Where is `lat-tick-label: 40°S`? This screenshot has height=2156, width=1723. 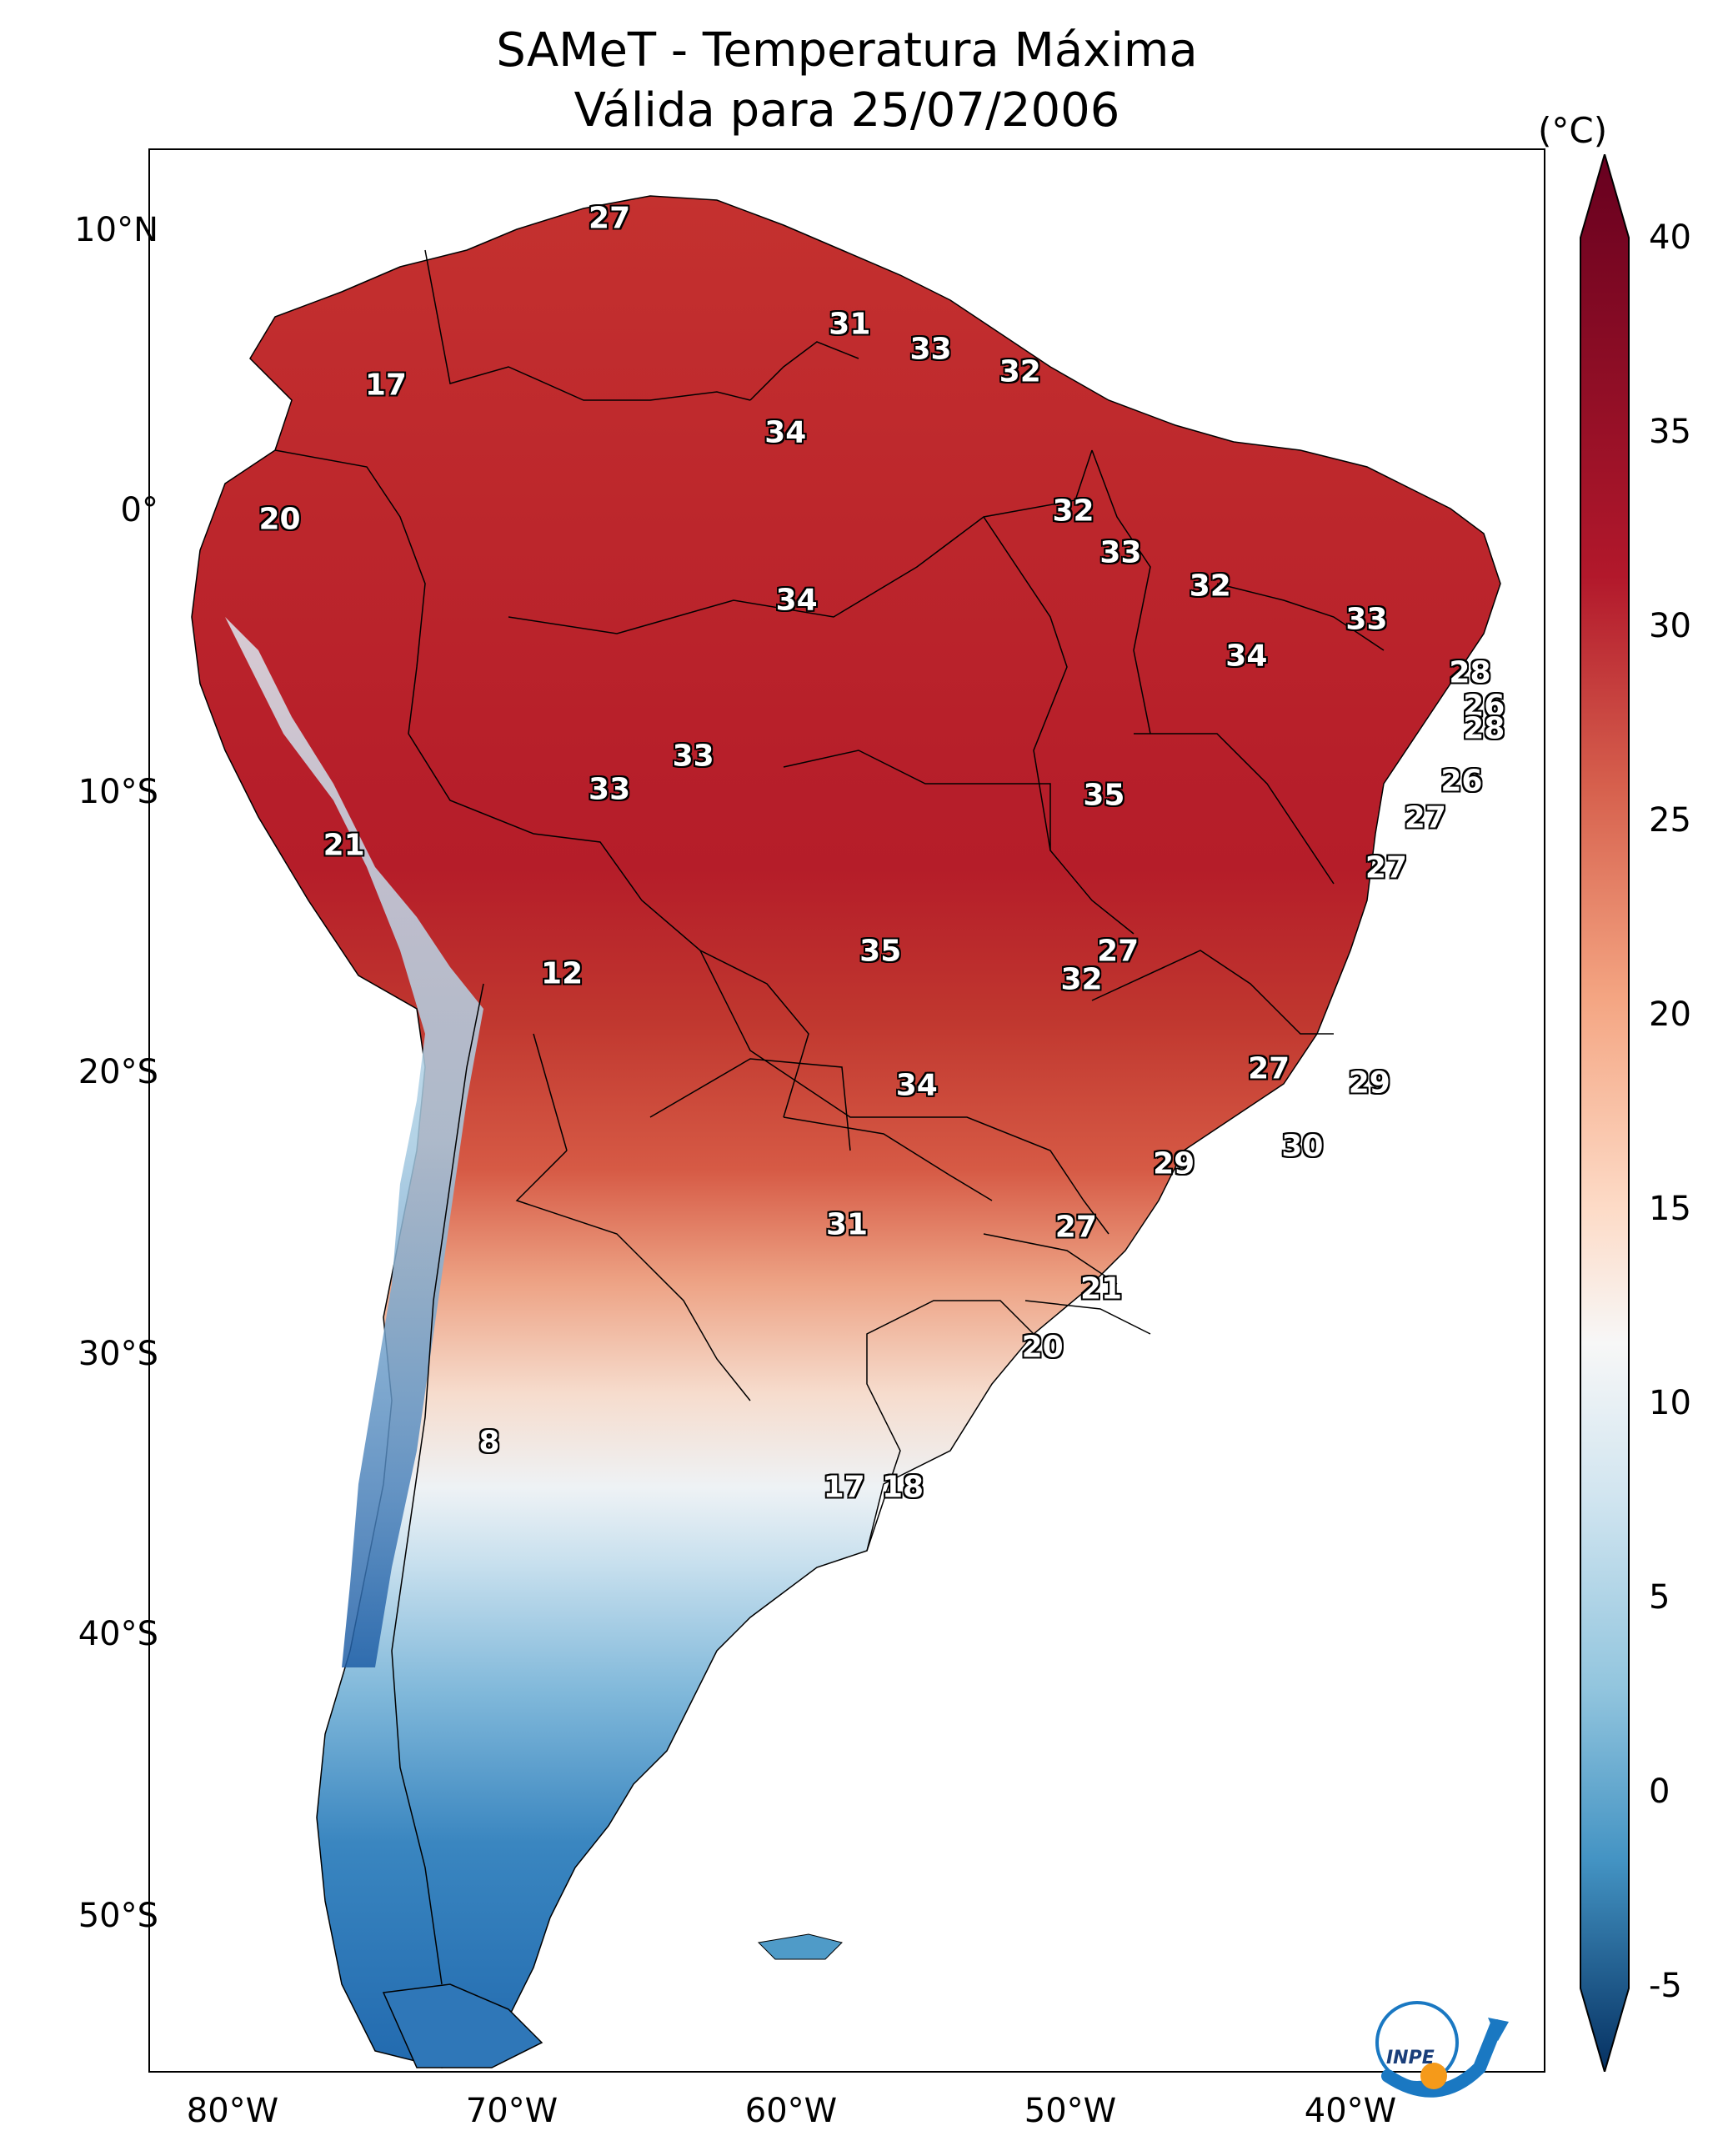
lat-tick-label: 40°S is located at coordinates (118, 1634).